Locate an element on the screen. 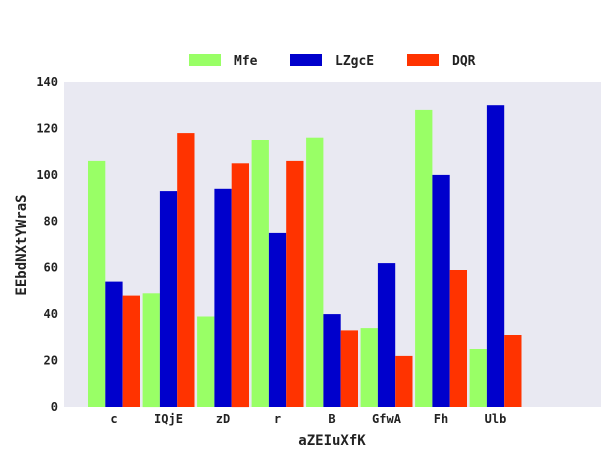 This screenshot has width=616, height=462. x-axis-title: aZEIuXfK is located at coordinates (332, 441).